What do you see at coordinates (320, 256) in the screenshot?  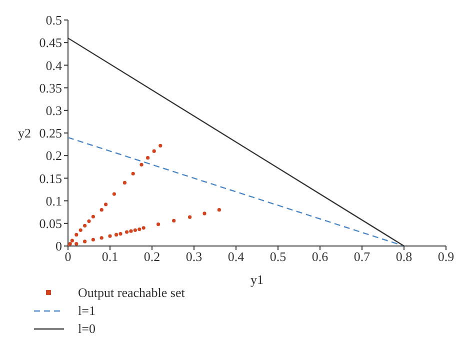 I see `x-tick-label: 0.6` at bounding box center [320, 256].